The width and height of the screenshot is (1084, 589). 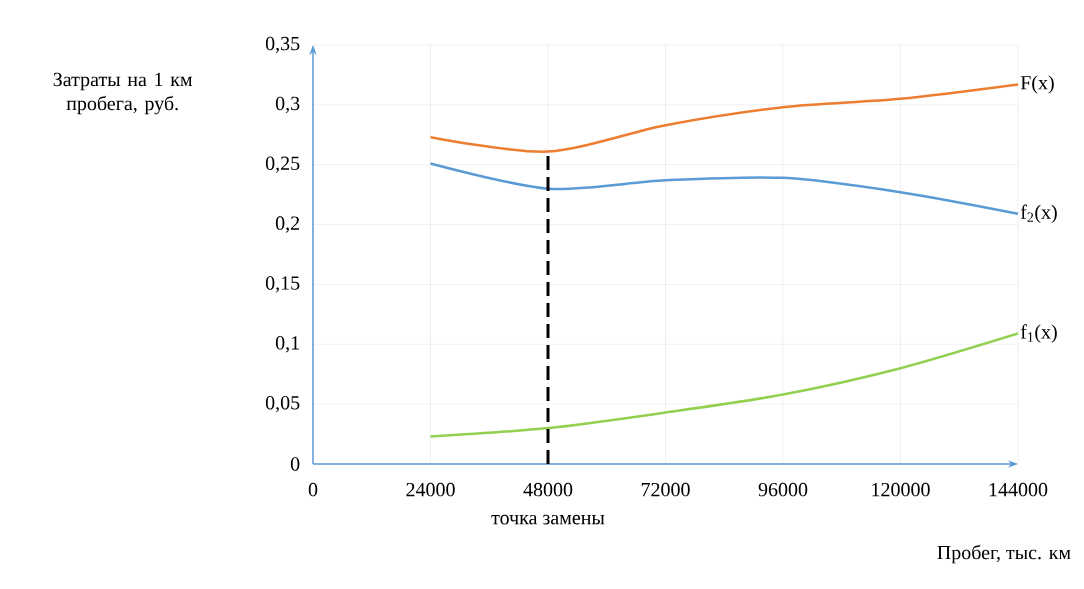 What do you see at coordinates (430, 489) in the screenshot?
I see `x-tick-label: 24000` at bounding box center [430, 489].